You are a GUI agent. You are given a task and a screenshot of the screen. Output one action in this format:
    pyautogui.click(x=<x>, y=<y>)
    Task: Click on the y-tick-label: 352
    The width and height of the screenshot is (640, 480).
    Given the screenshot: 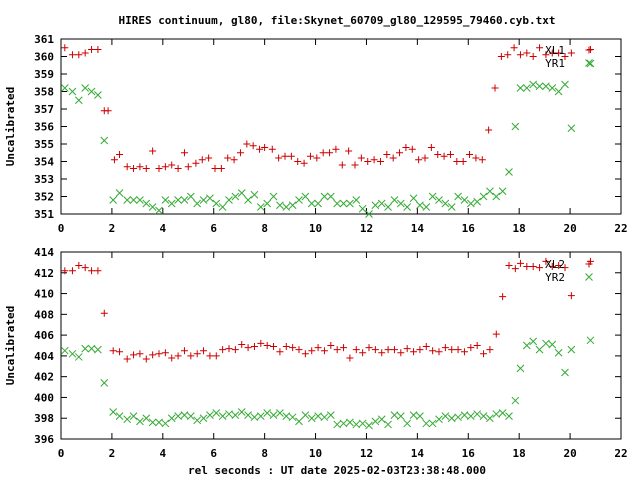 What is the action you would take?
    pyautogui.click(x=44, y=197)
    